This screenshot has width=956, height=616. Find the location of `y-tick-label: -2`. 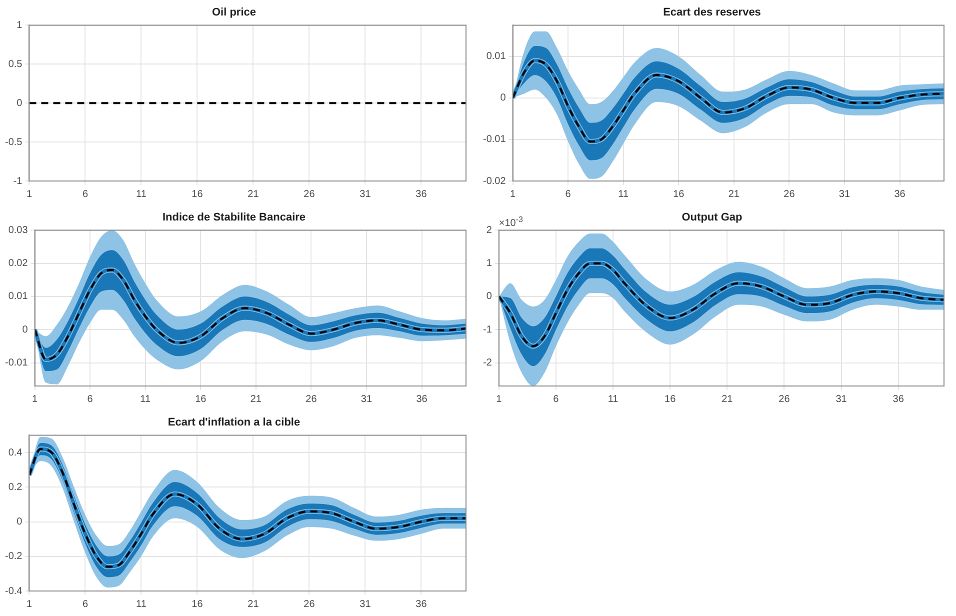

y-tick-label: -2 is located at coordinates (487, 363).